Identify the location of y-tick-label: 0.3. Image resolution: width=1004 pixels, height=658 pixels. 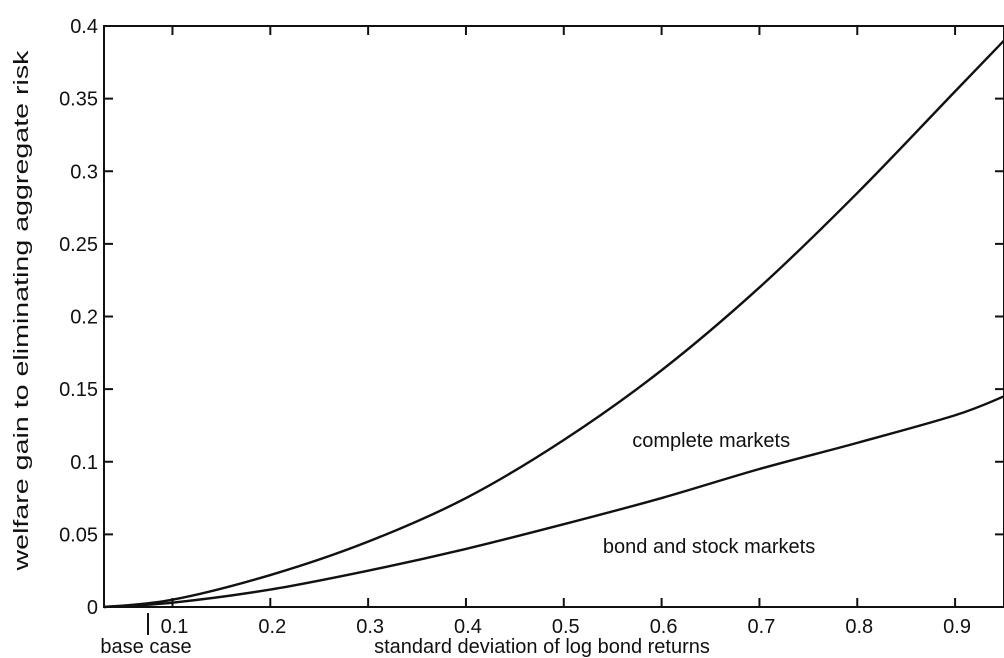
(84, 172).